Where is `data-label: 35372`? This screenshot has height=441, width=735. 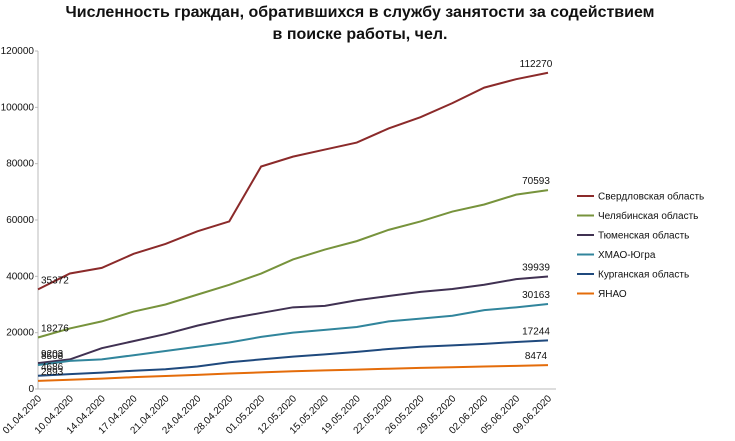 data-label: 35372 is located at coordinates (55, 280).